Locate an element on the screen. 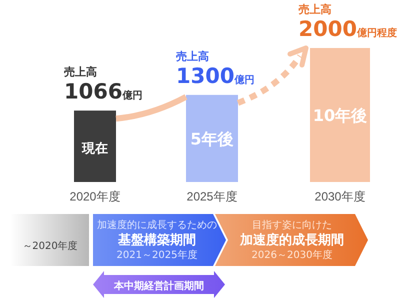  text: 2026～2030年度 is located at coordinates (292, 255).